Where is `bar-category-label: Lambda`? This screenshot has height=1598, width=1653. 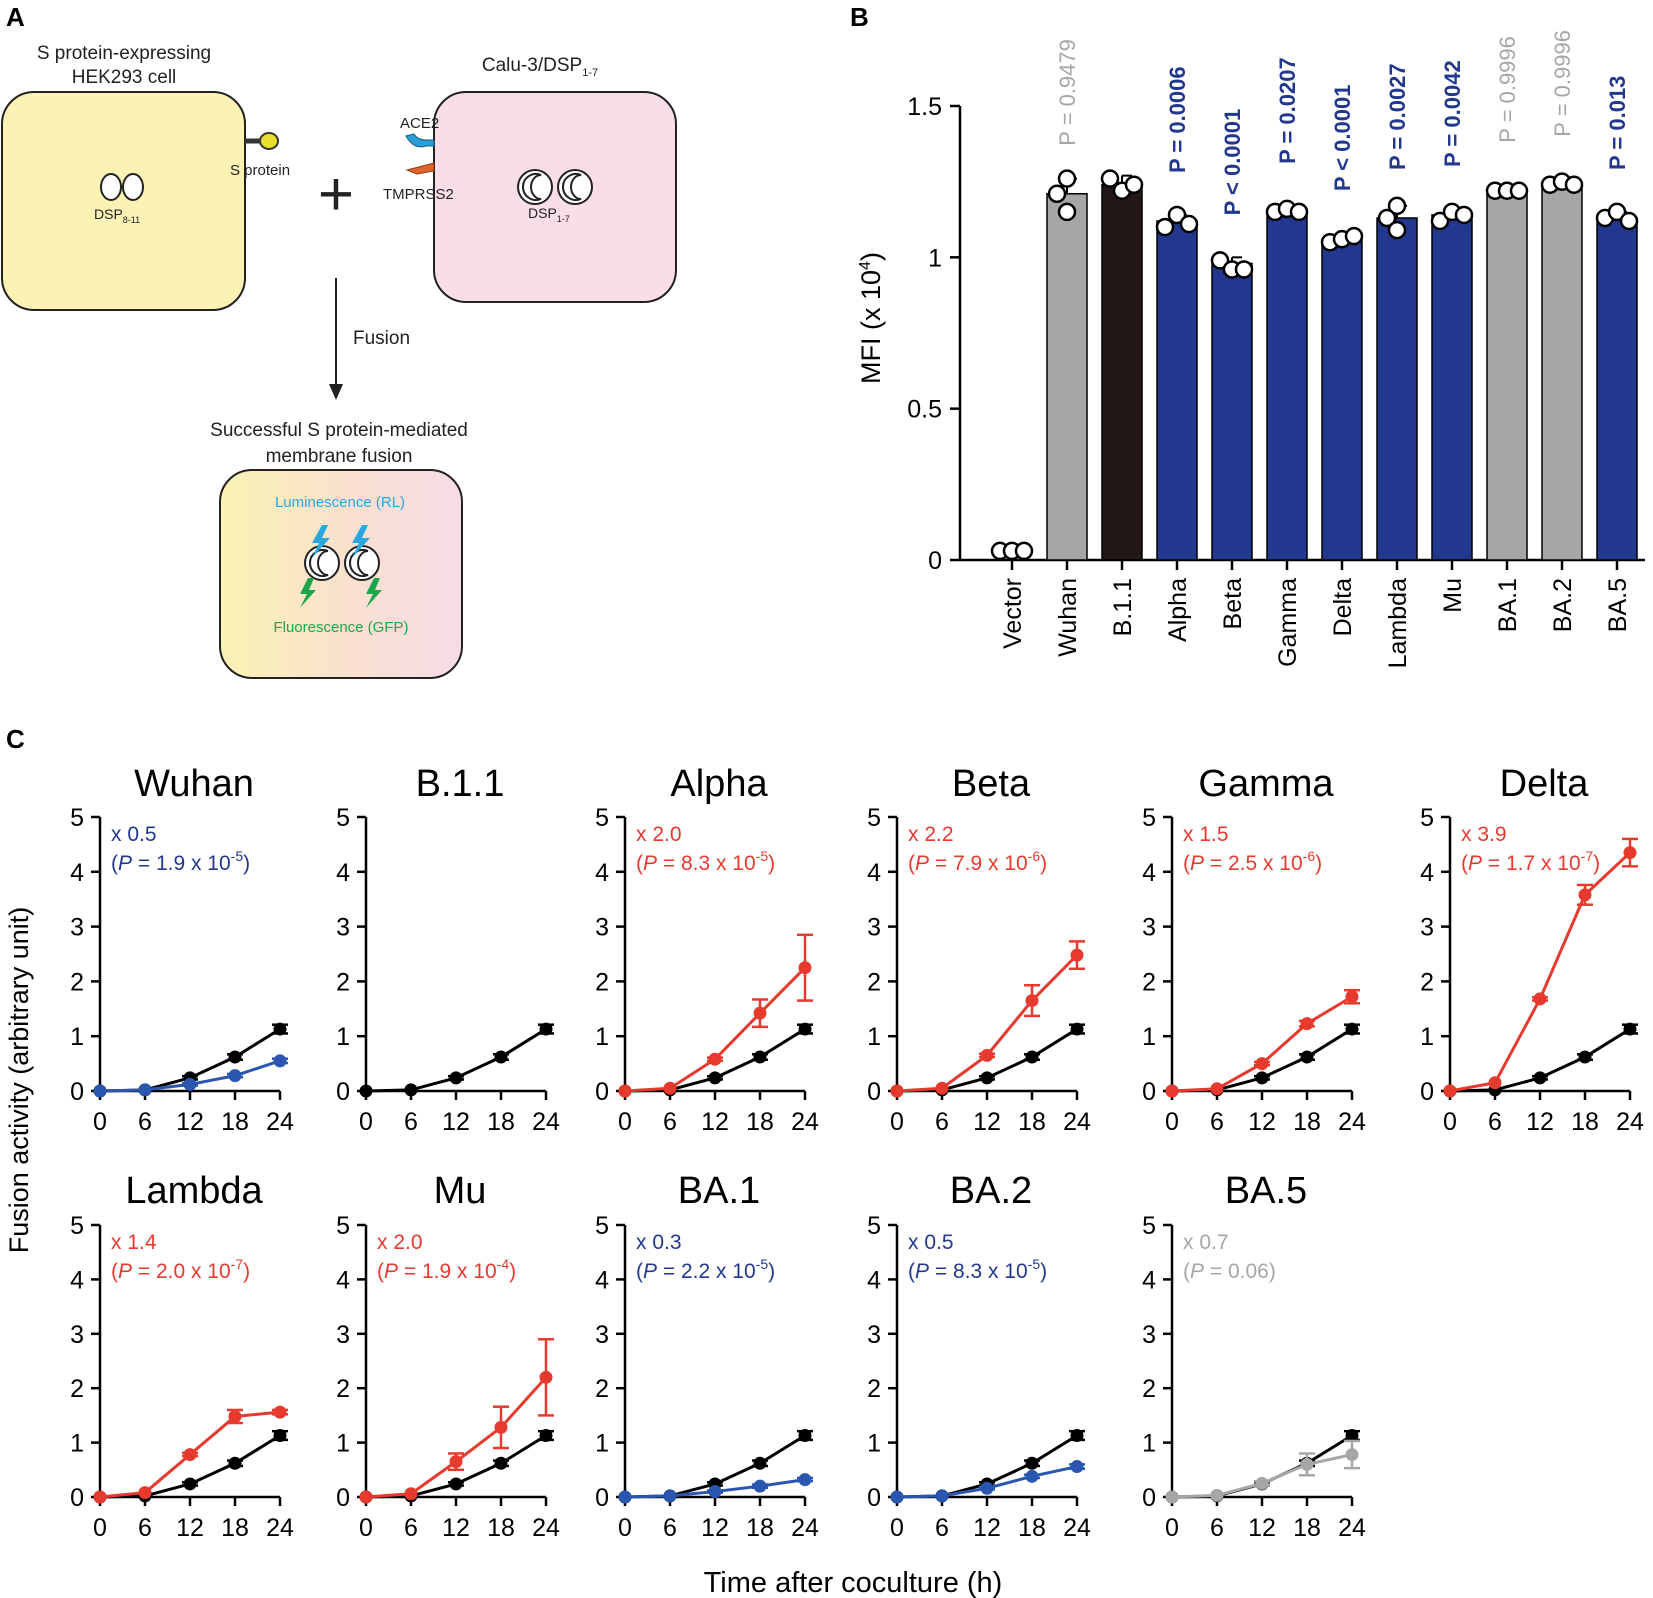
bar-category-label: Lambda is located at coordinates (1398, 623).